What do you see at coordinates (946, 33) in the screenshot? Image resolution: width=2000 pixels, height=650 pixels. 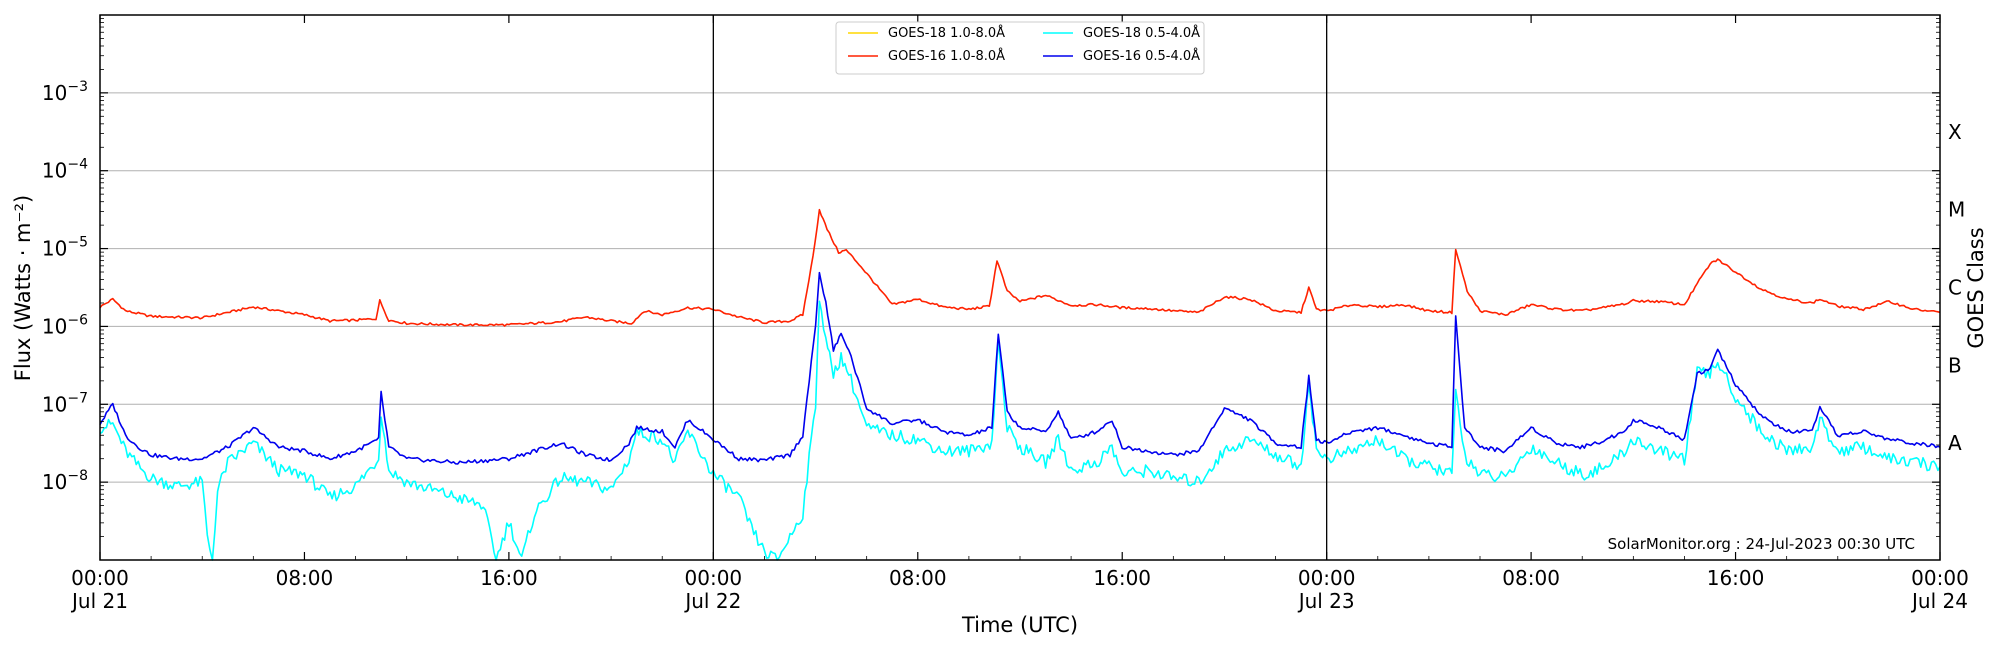 I see `legend-entry: GOES-18 1.0-8.0Å` at bounding box center [946, 33].